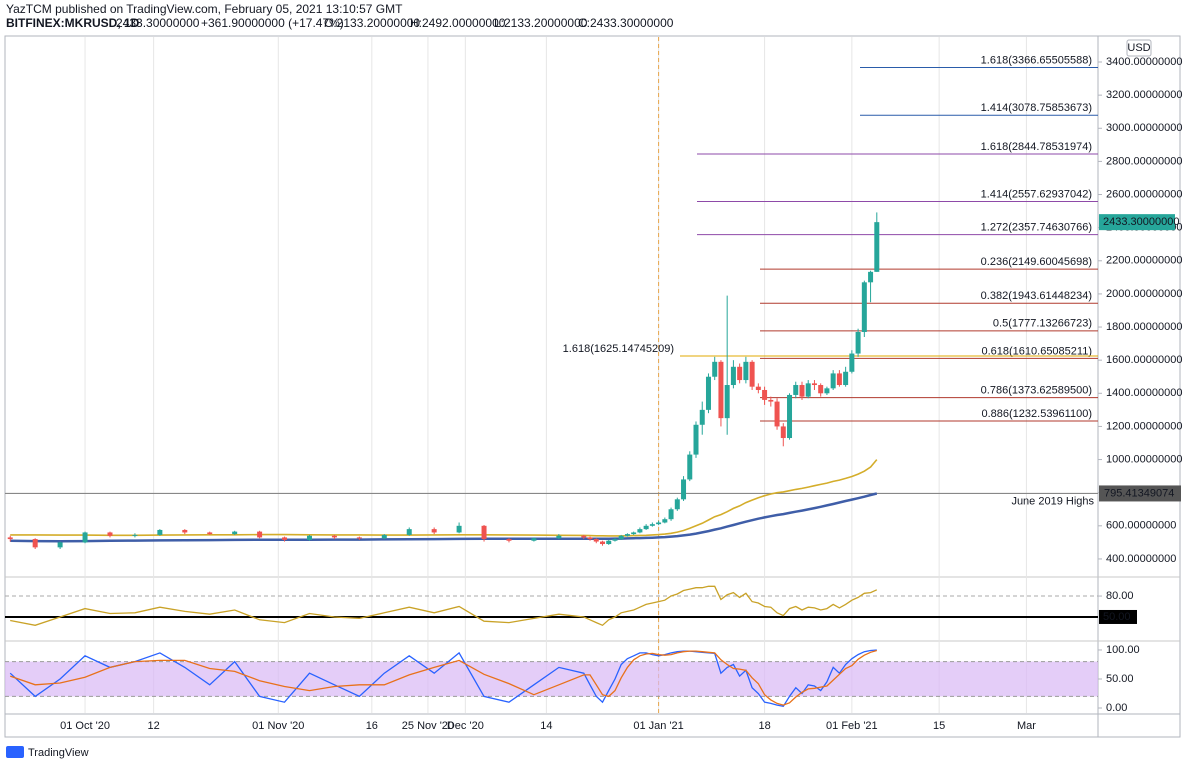 This screenshot has height=773, width=1185. What do you see at coordinates (1141, 559) in the screenshot?
I see `y-tick-label: 400.00000000` at bounding box center [1141, 559].